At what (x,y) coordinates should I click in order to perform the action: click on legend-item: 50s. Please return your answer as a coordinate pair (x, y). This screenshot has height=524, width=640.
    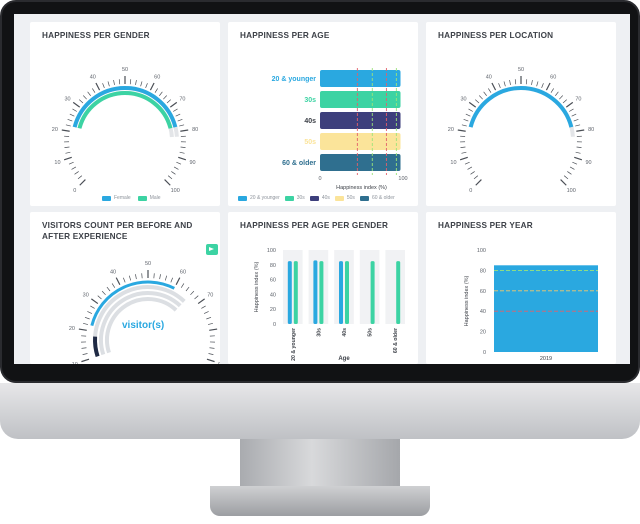
    Looking at the image, I should click on (344, 198).